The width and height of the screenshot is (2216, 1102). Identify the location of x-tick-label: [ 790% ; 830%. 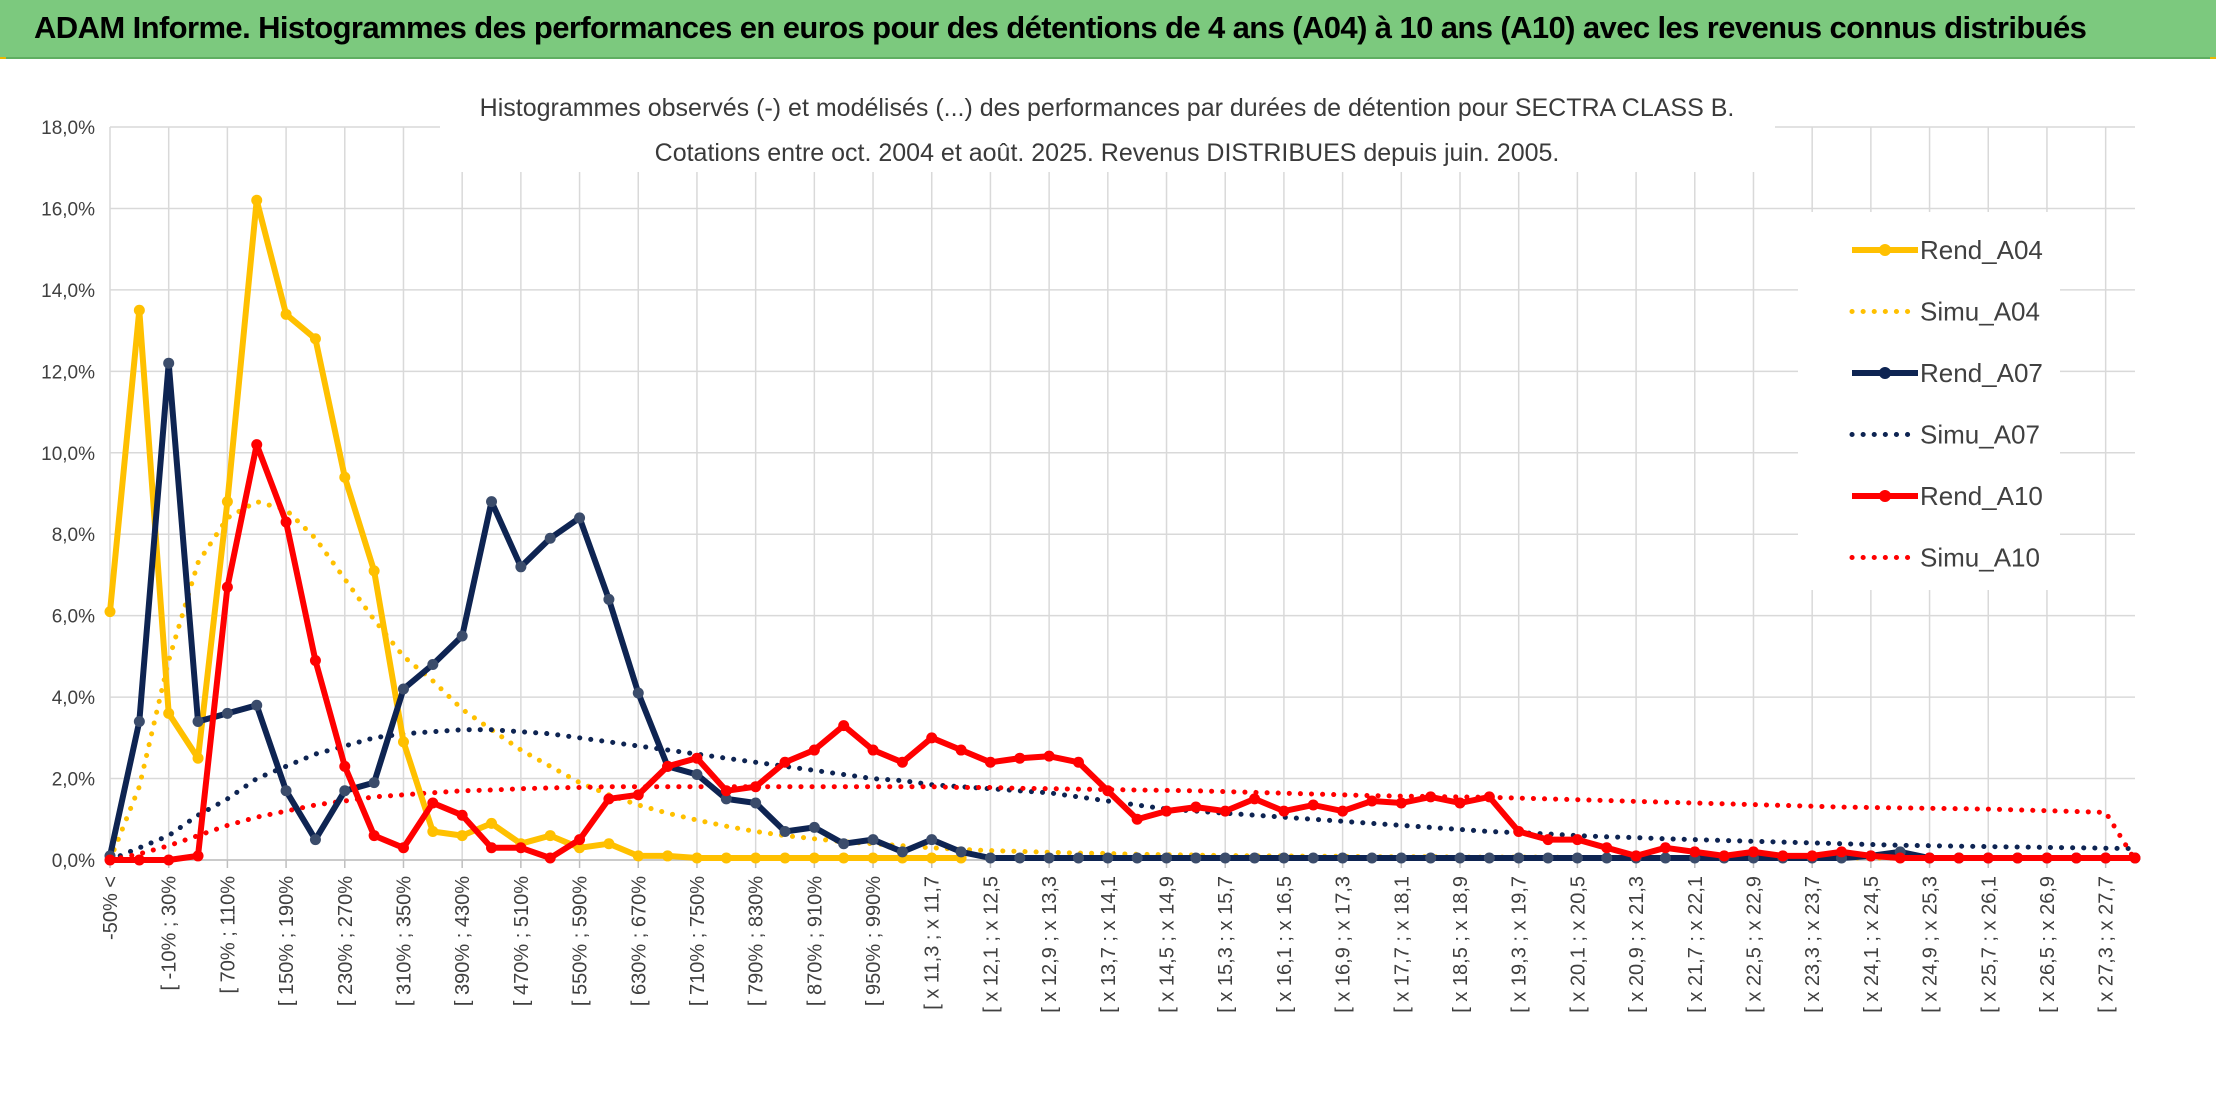
(757, 941).